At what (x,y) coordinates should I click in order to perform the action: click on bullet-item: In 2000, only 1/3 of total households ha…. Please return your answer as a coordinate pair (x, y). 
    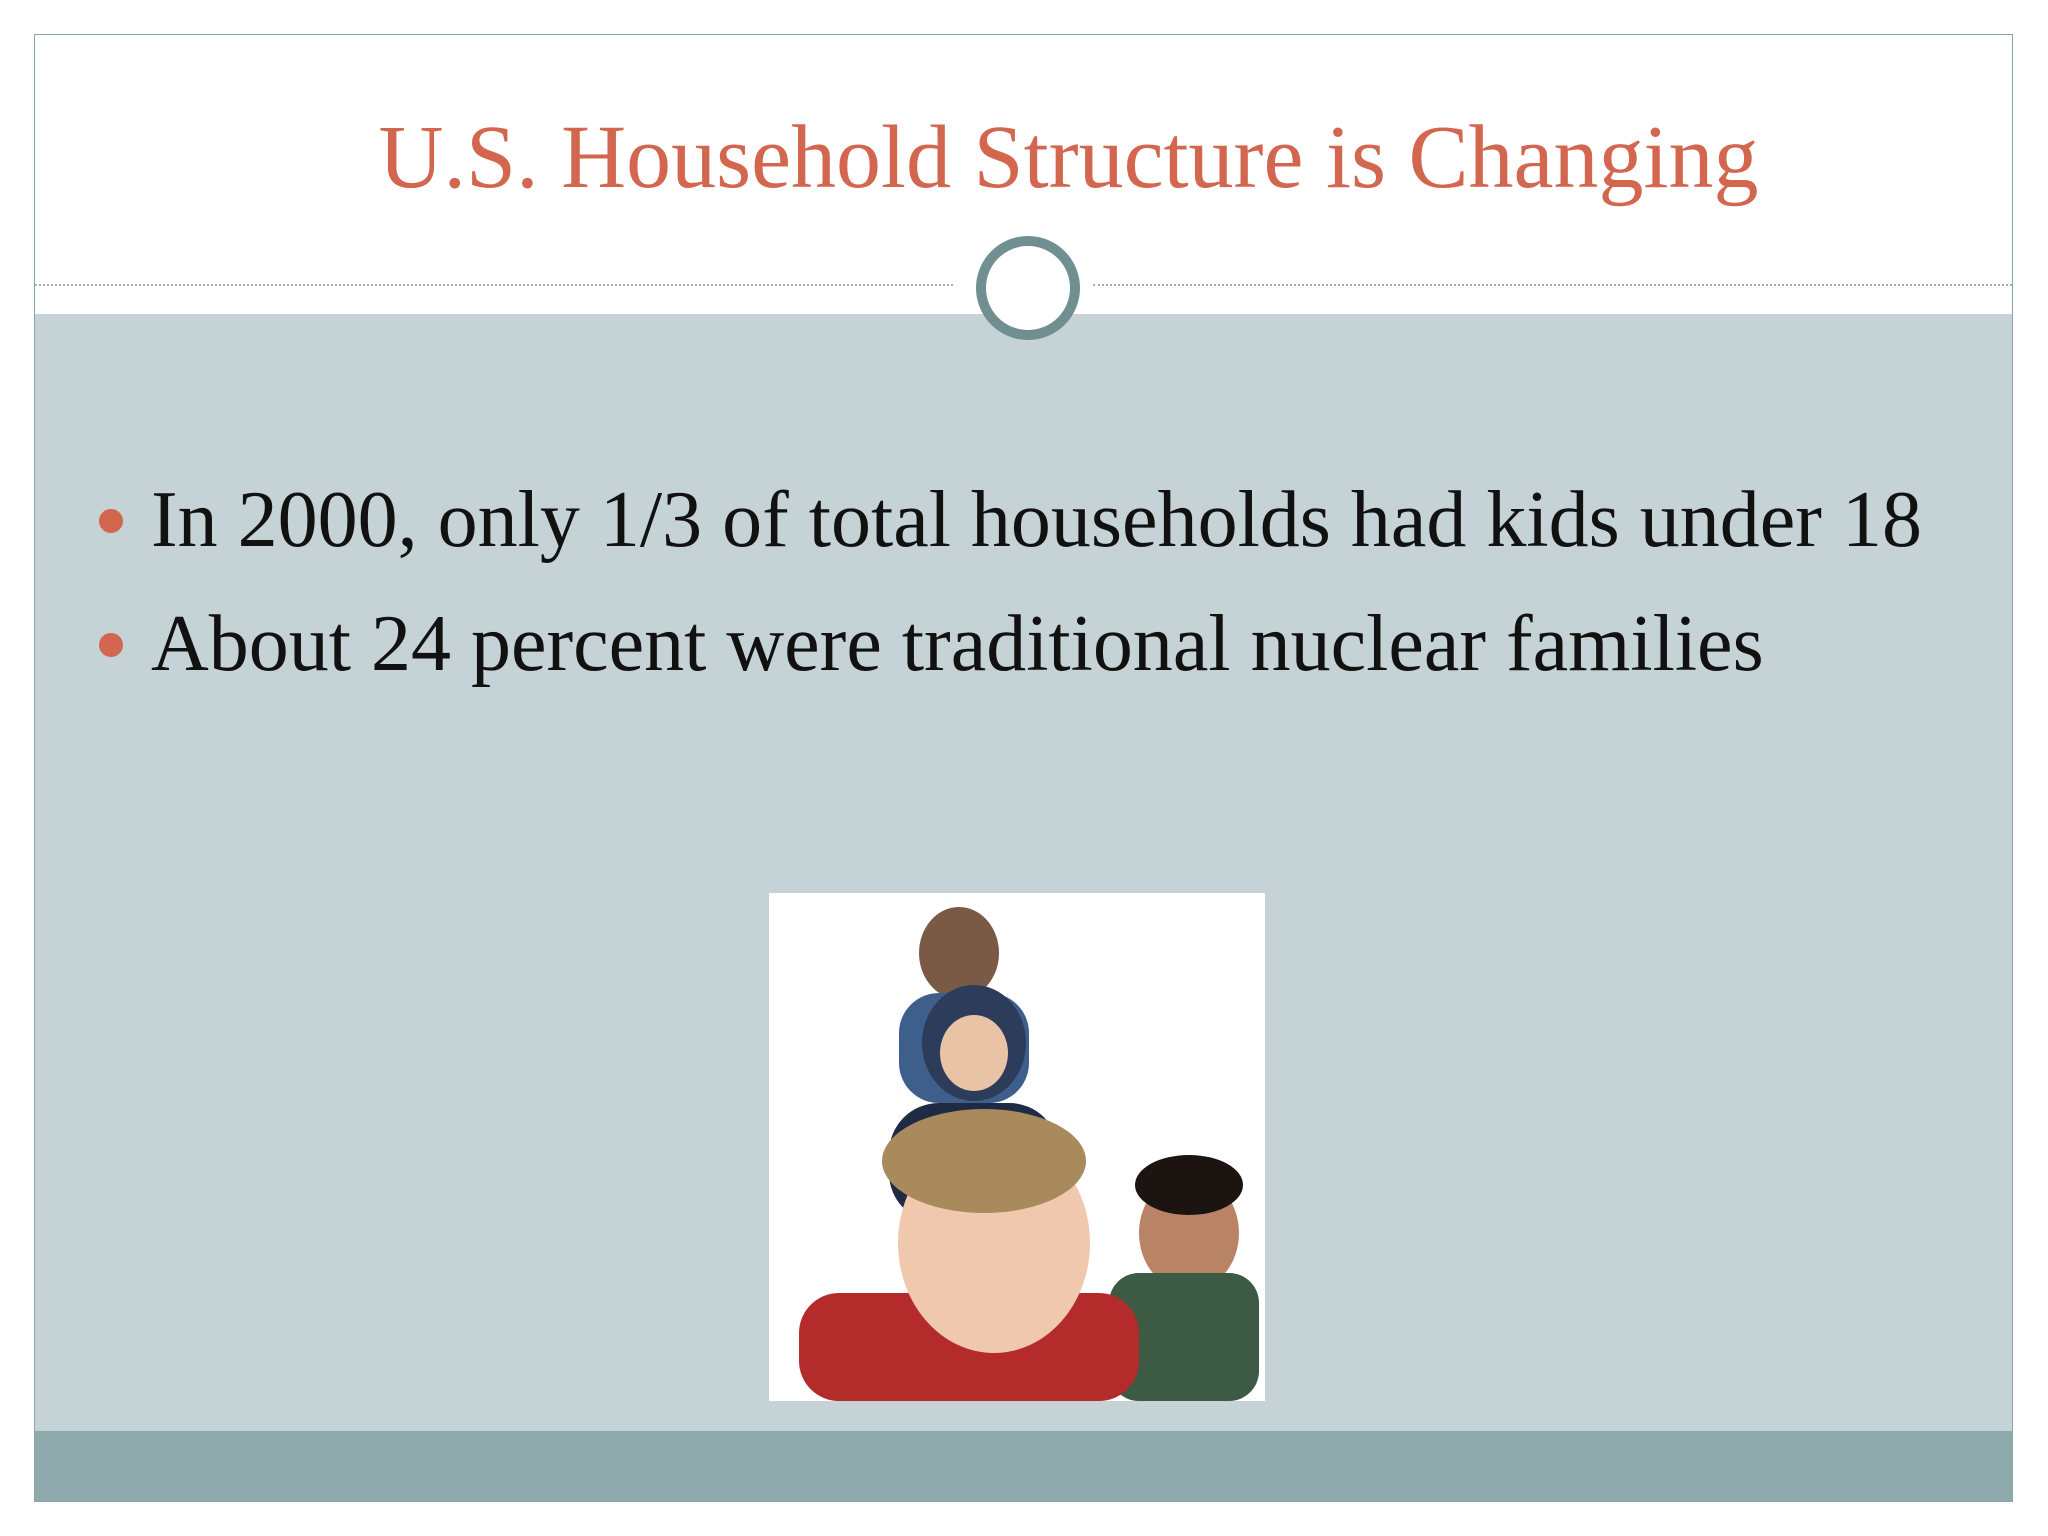
    Looking at the image, I should click on (1035, 520).